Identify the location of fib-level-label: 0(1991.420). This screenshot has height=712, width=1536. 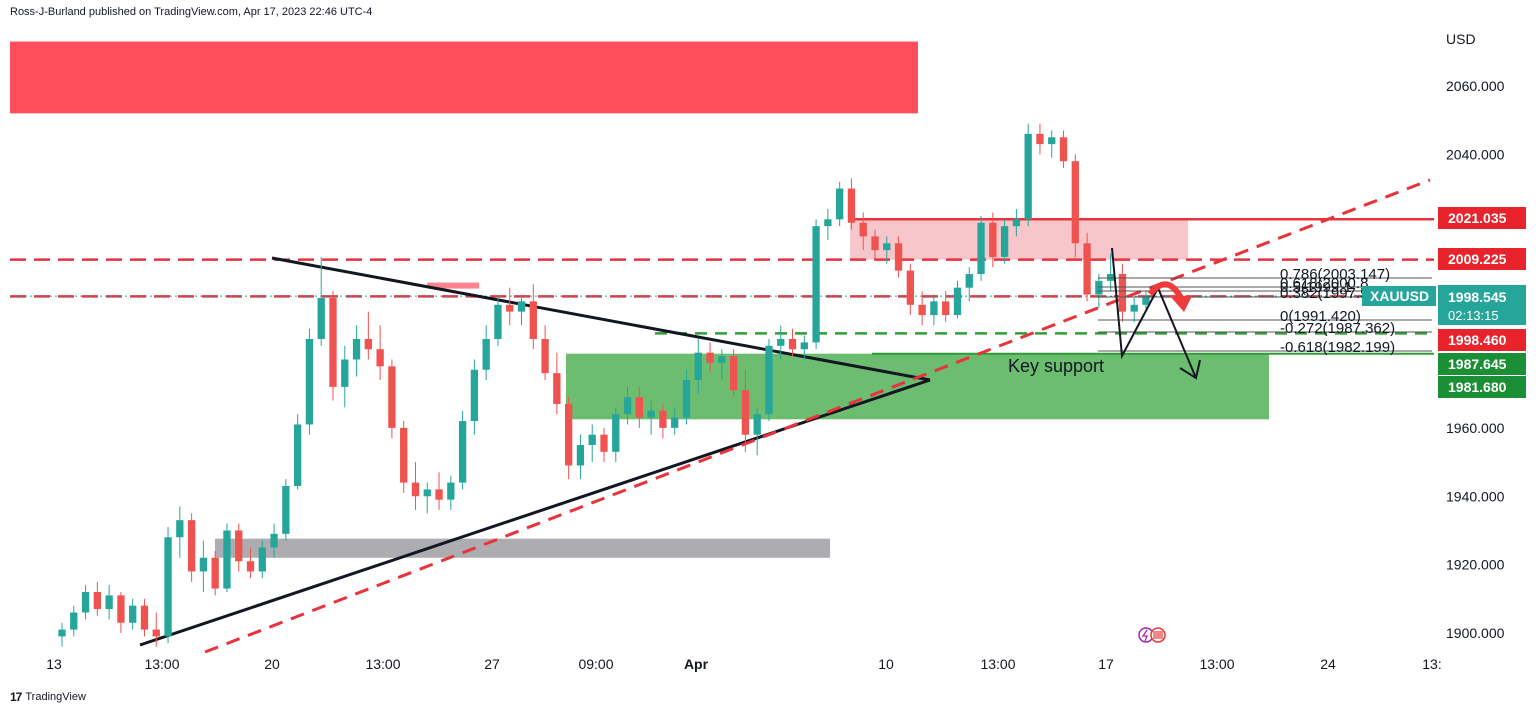
(1320, 316).